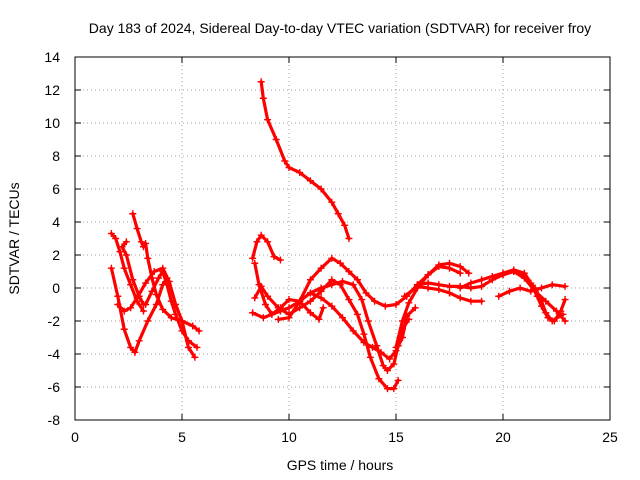 Image resolution: width=640 pixels, height=480 pixels. What do you see at coordinates (56, 222) in the screenshot?
I see `y-tick-label: 4` at bounding box center [56, 222].